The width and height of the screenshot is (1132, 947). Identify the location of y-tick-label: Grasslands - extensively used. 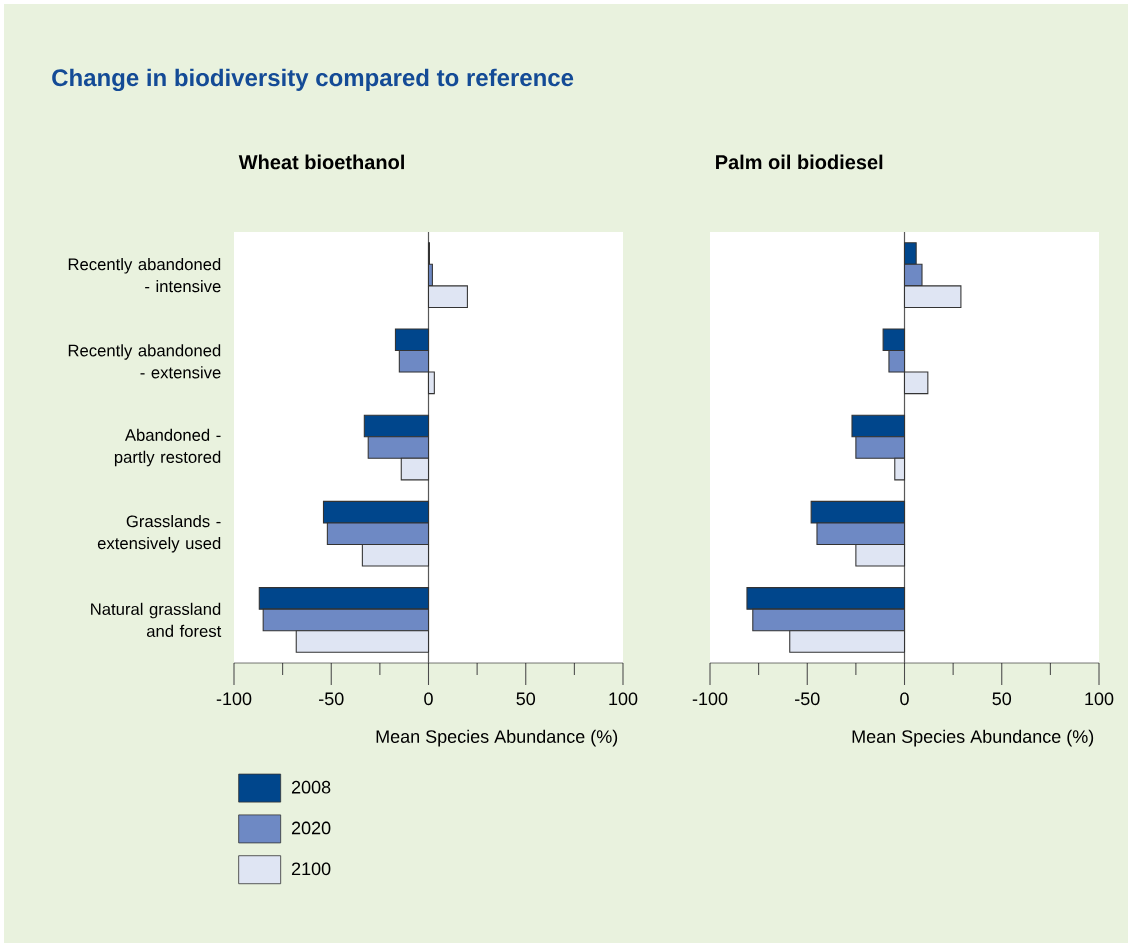
(159, 533).